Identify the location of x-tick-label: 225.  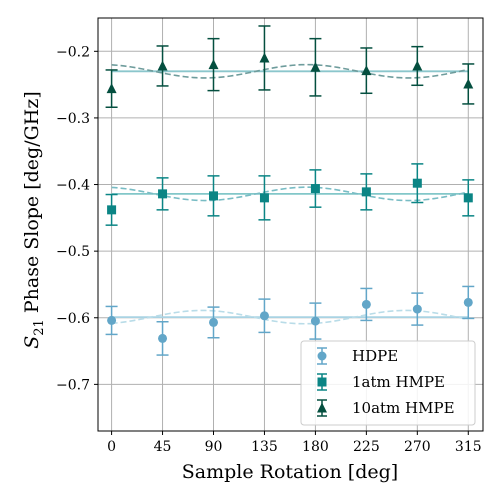
(366, 447).